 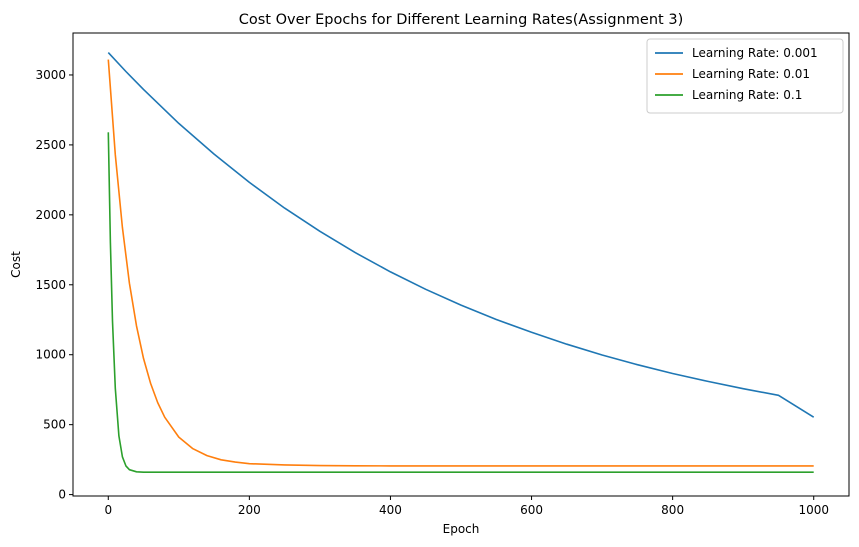 What do you see at coordinates (813, 510) in the screenshot?
I see `x-tick-label: 1000` at bounding box center [813, 510].